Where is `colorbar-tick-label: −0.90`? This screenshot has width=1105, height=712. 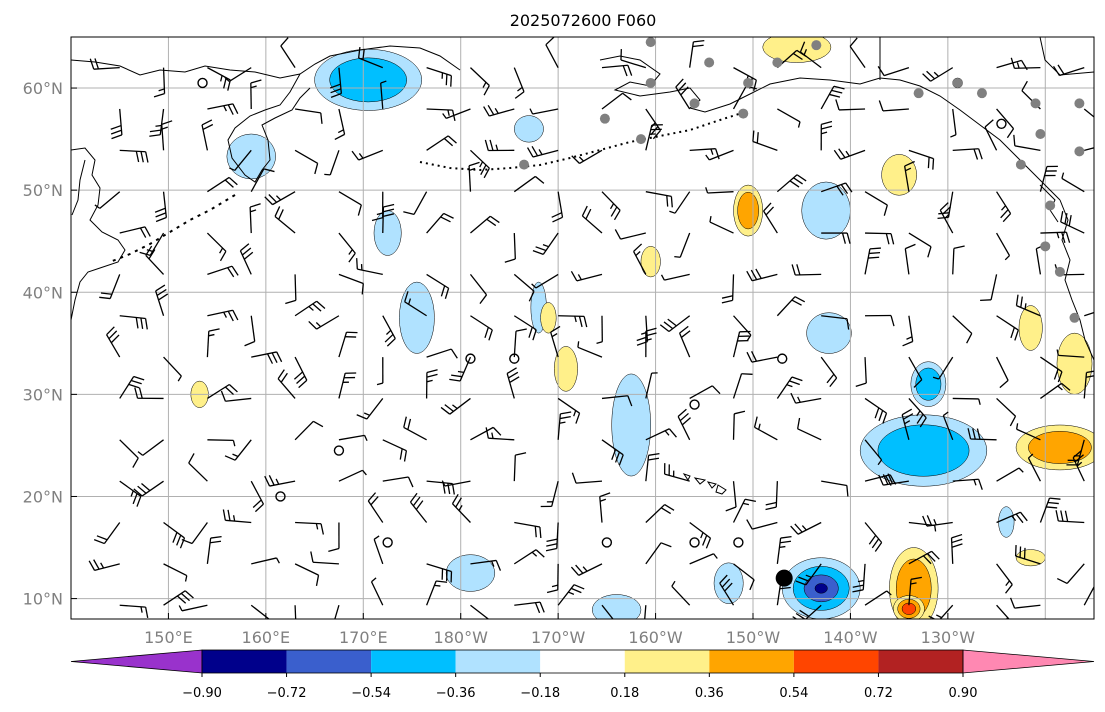
colorbar-tick-label: −0.90 is located at coordinates (202, 693).